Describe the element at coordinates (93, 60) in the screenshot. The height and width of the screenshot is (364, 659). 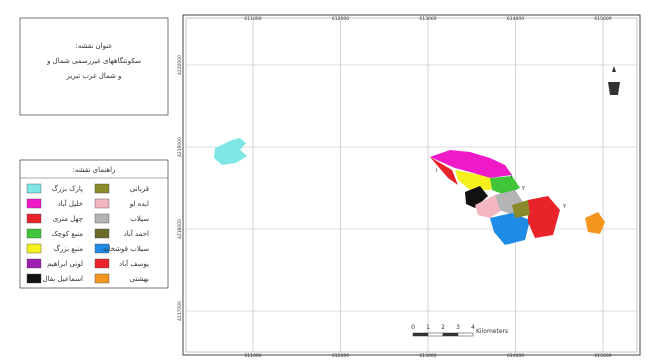
I see `title-line: سکونتگاههای غیررسمی شمال و` at that location.